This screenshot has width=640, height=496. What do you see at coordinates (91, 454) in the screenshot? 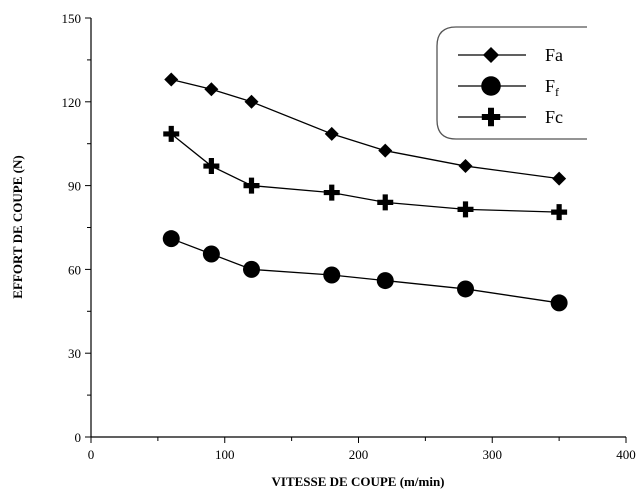
I see `x-tick-label: 0` at bounding box center [91, 454].